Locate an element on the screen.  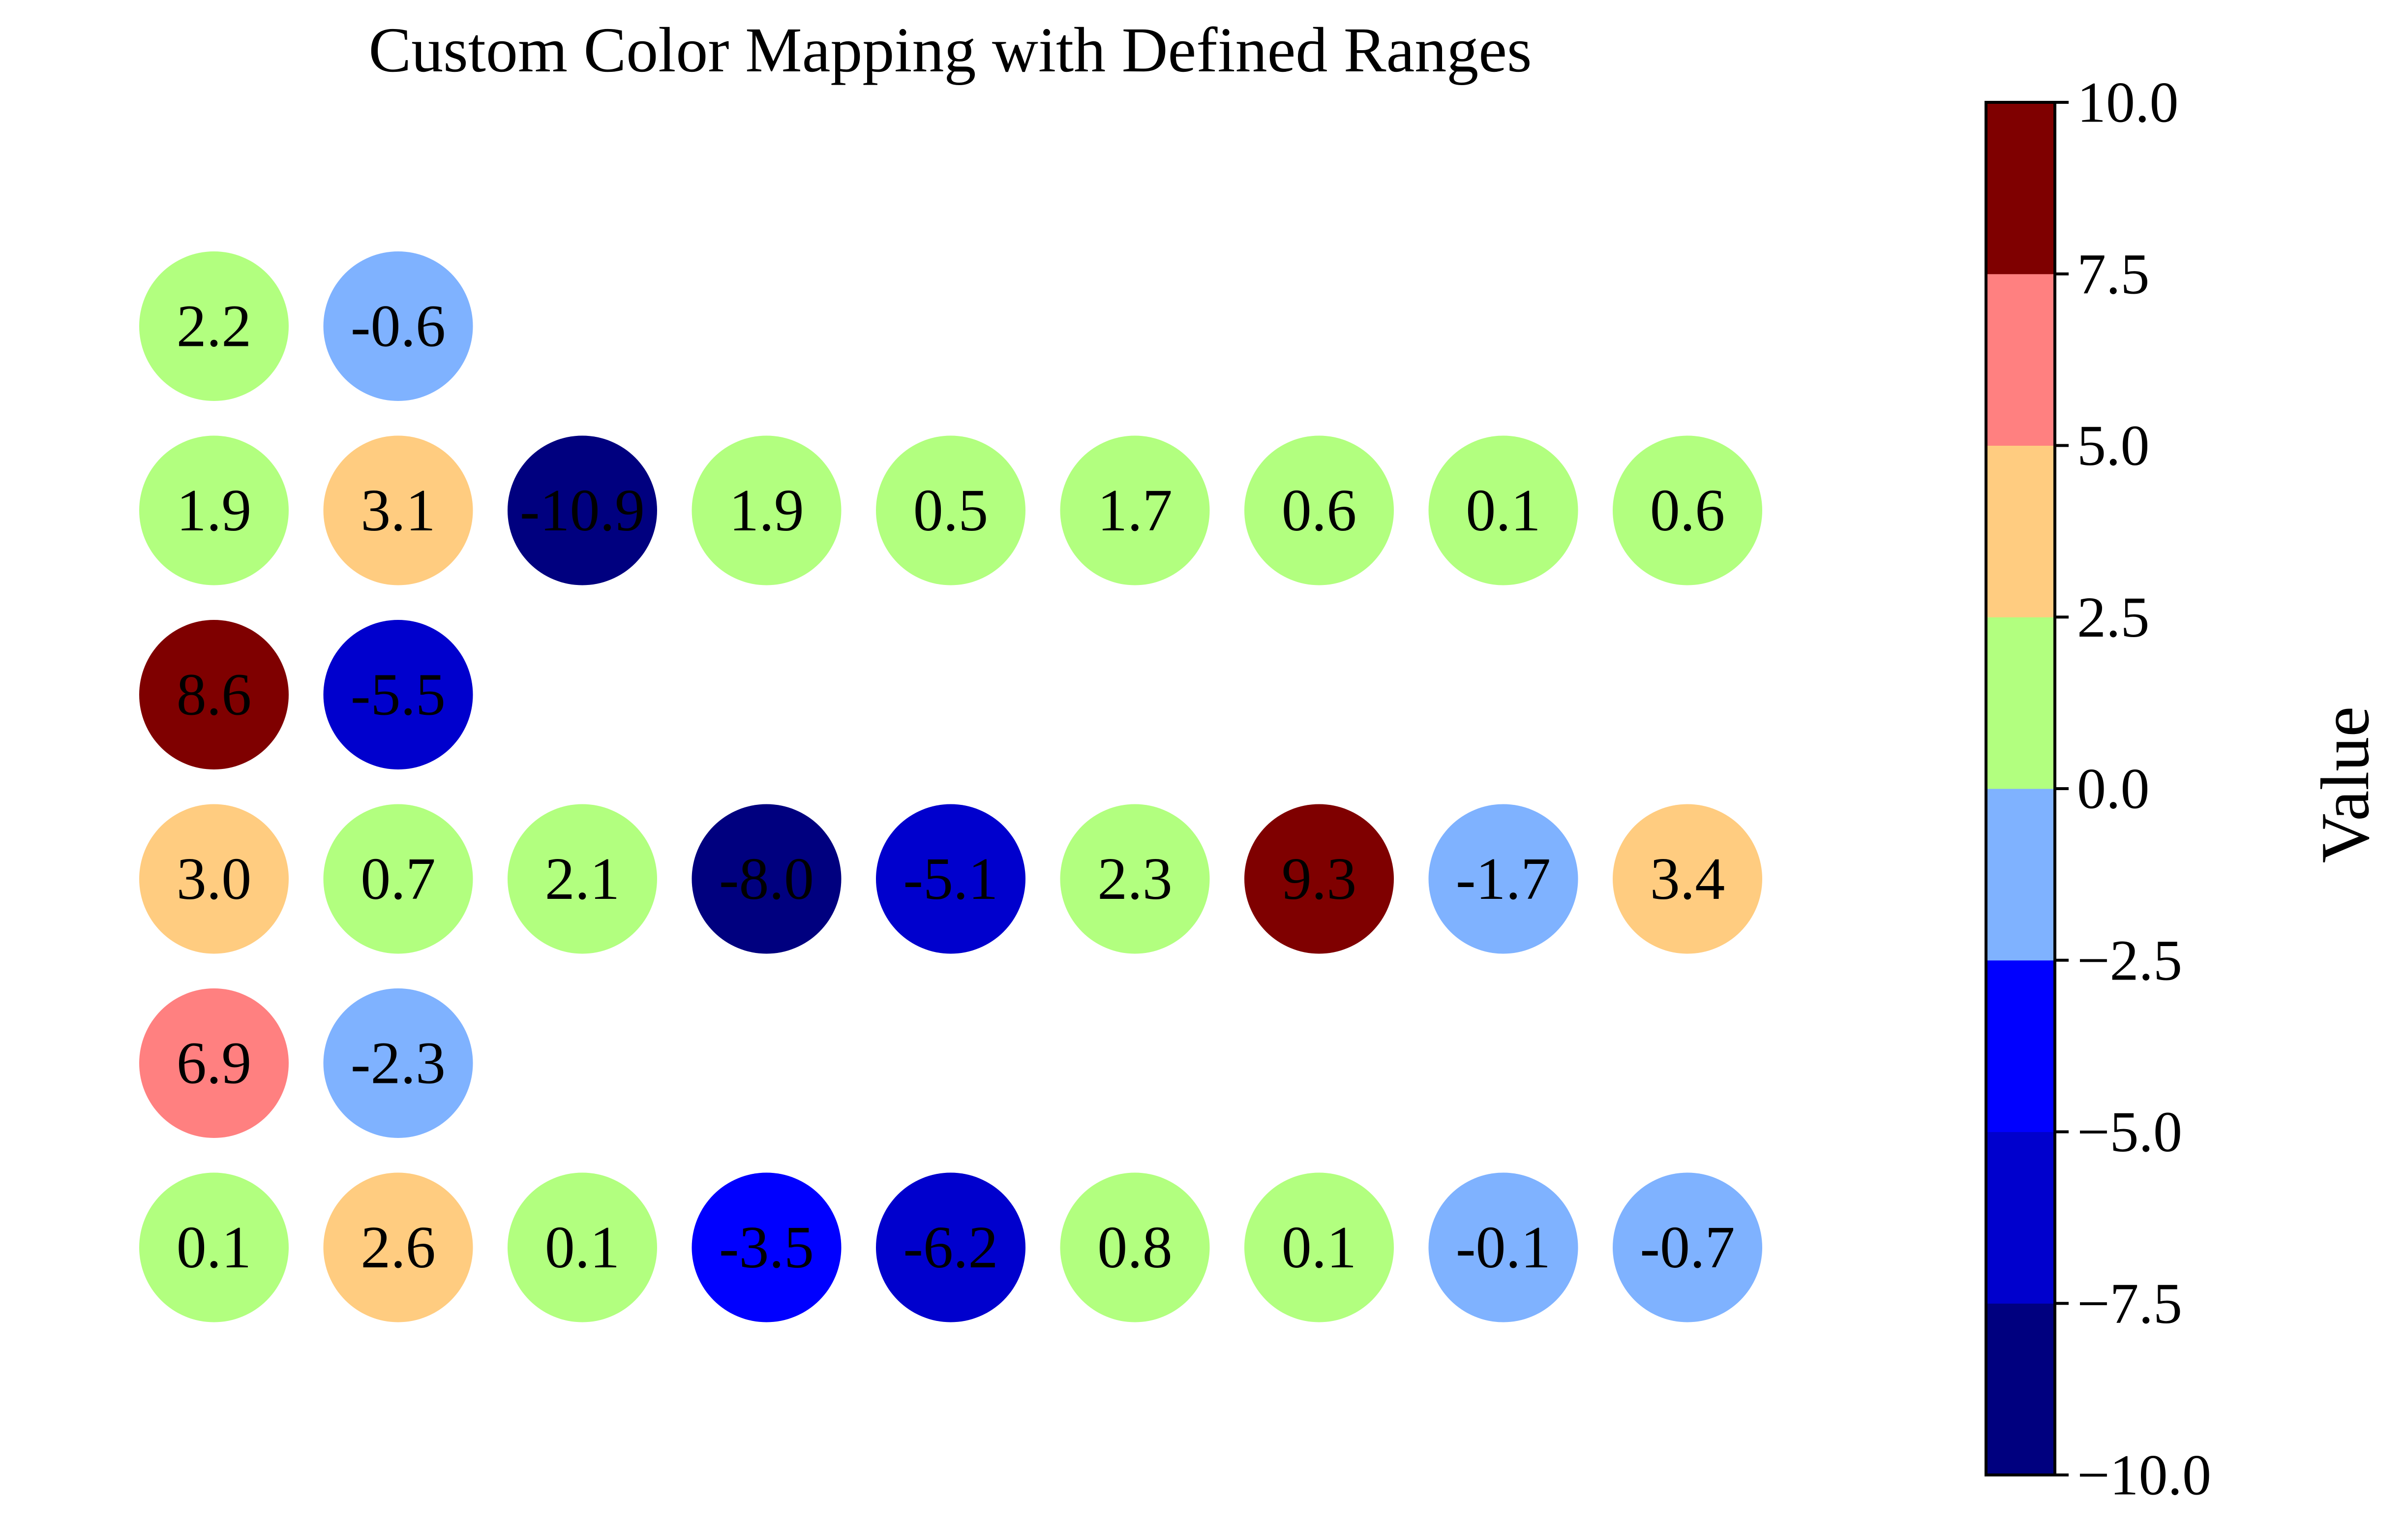
colorbar-tick-label: −5.0 is located at coordinates (2129, 1132).